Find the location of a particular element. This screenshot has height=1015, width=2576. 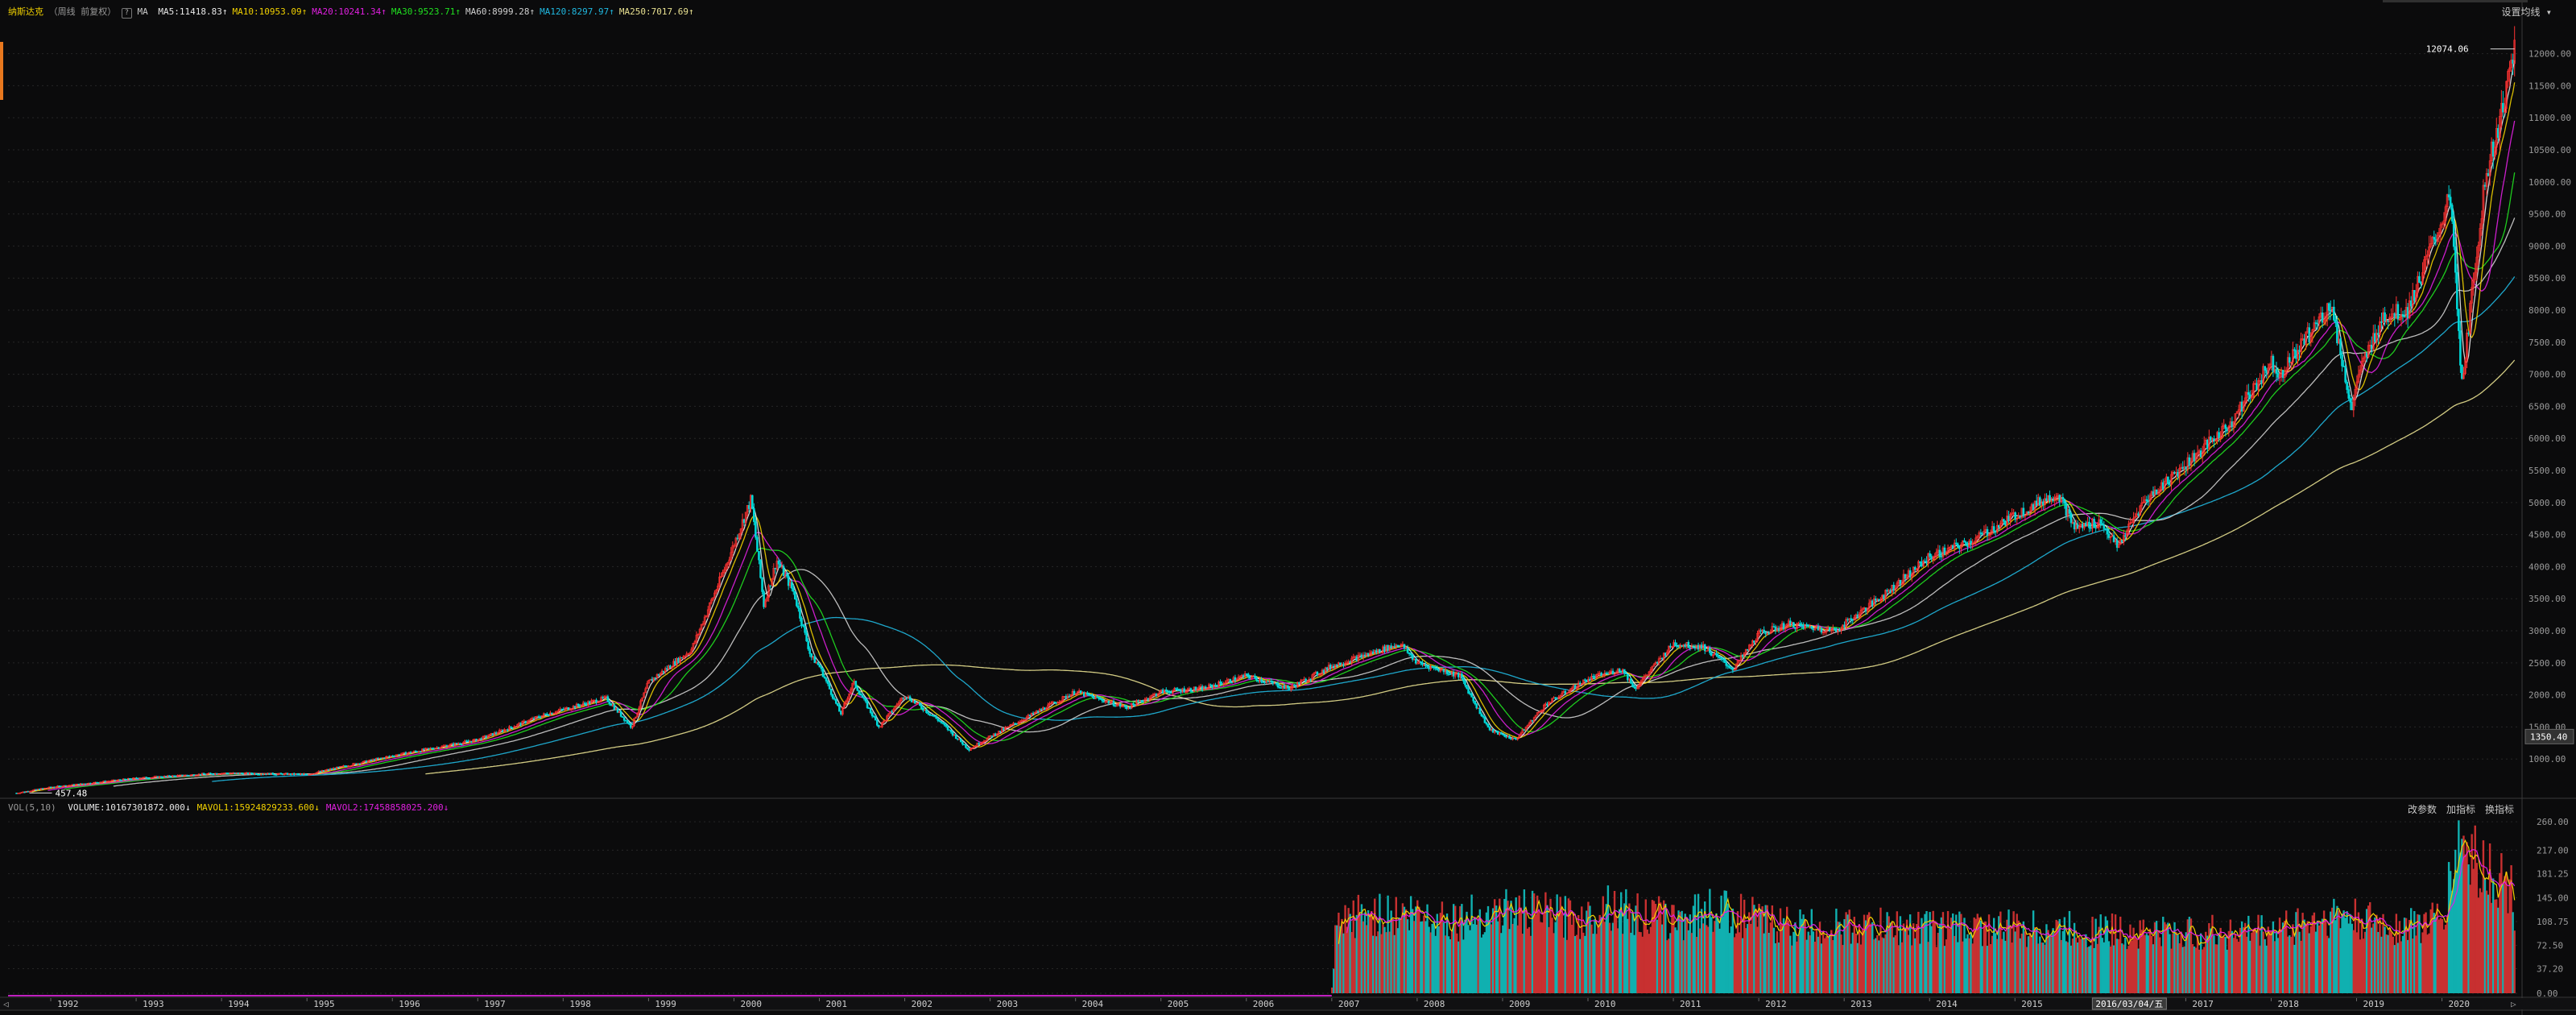

scroll-left-icon: ◁ is located at coordinates (6, 1004).